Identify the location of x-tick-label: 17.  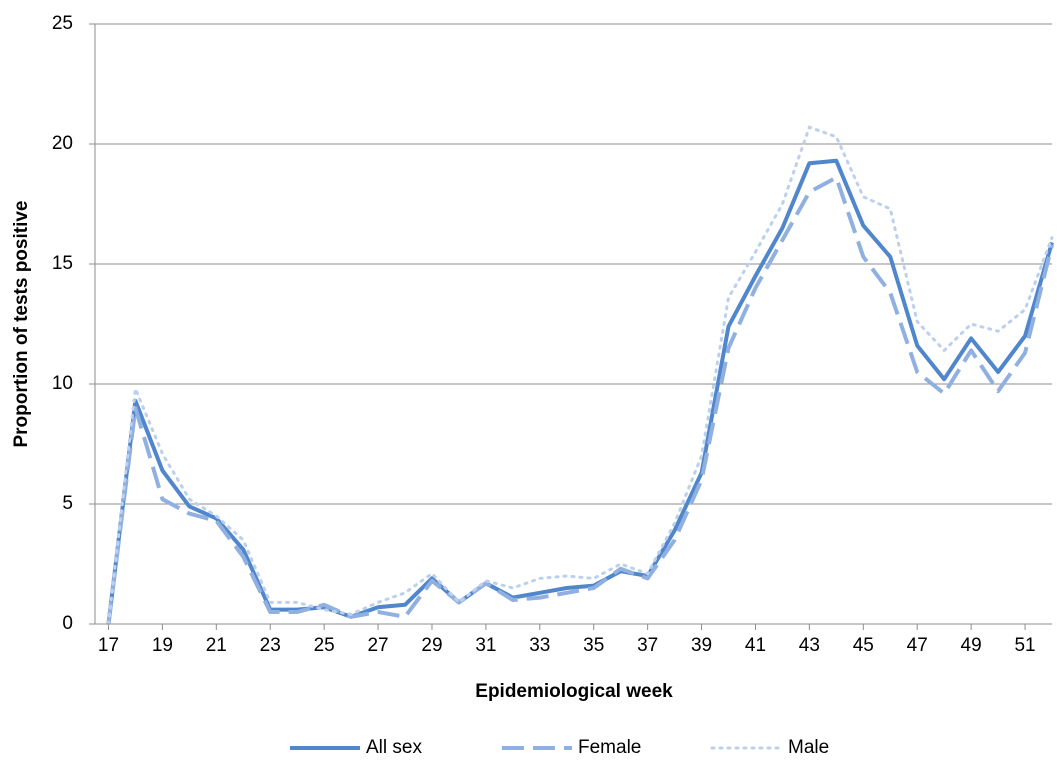
(108, 645).